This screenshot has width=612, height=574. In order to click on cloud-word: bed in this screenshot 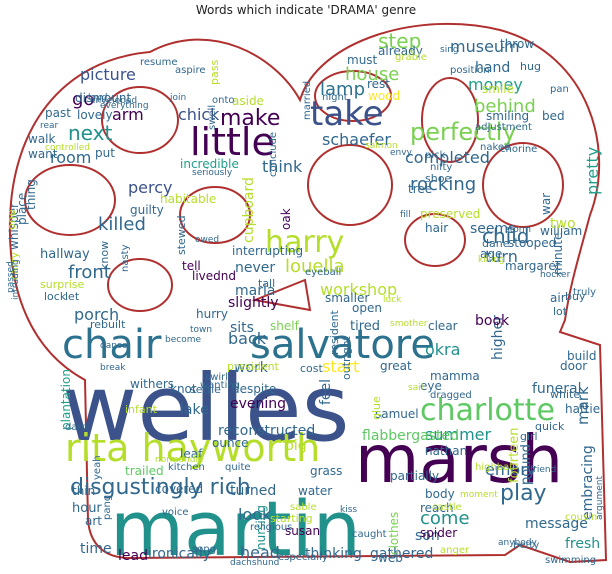, I will do `click(553, 116)`.